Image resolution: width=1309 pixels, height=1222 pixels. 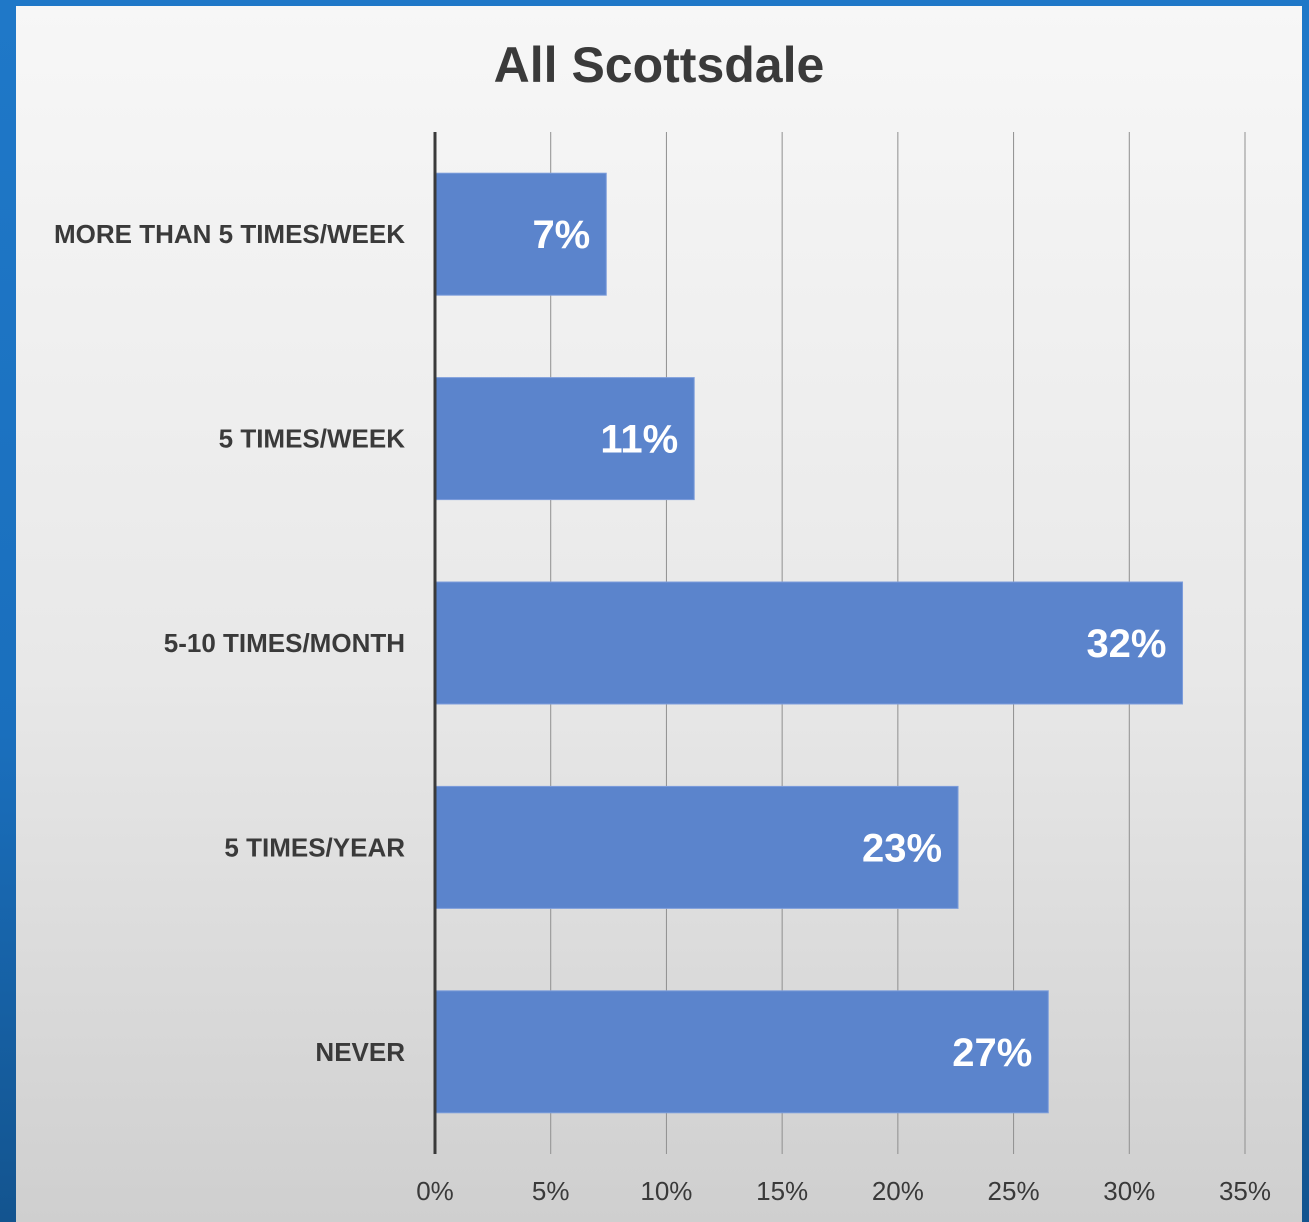 I want to click on x-tick-label: 5%, so click(x=551, y=1191).